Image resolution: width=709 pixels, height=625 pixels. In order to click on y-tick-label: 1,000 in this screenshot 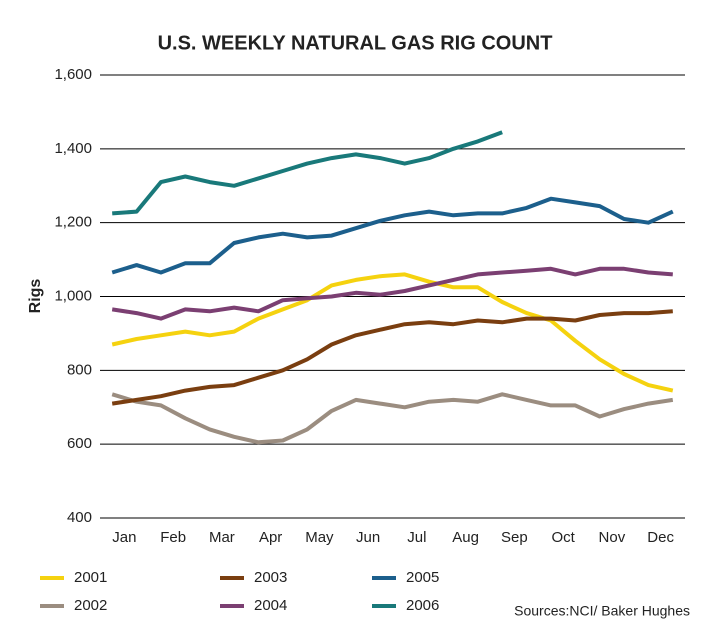, I will do `click(73, 295)`.